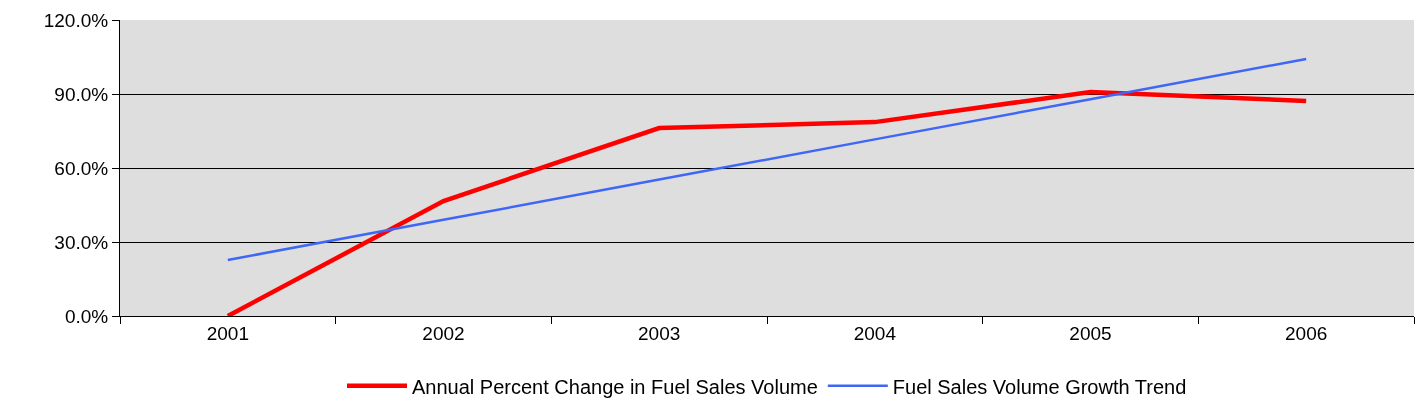  I want to click on y-tick-label: 90.0%, so click(81, 94).